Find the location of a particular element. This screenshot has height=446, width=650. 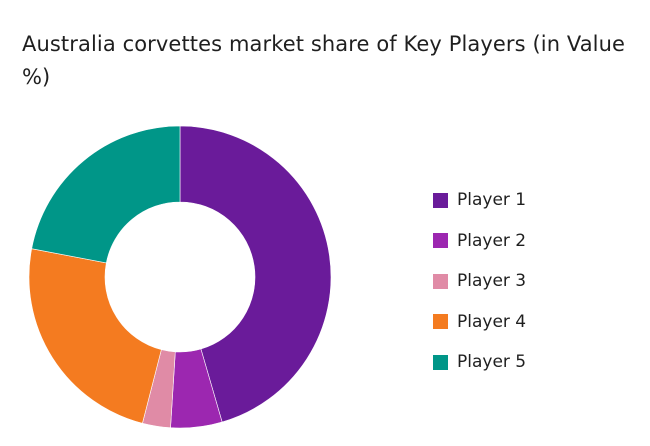

legend-item-player-2: Player 2 is located at coordinates (479, 241).